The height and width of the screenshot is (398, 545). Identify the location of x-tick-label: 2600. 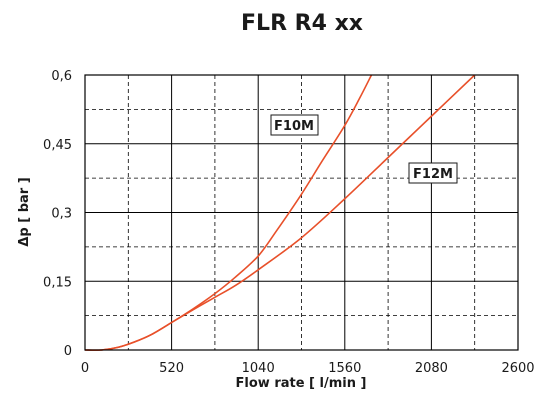
(517, 368).